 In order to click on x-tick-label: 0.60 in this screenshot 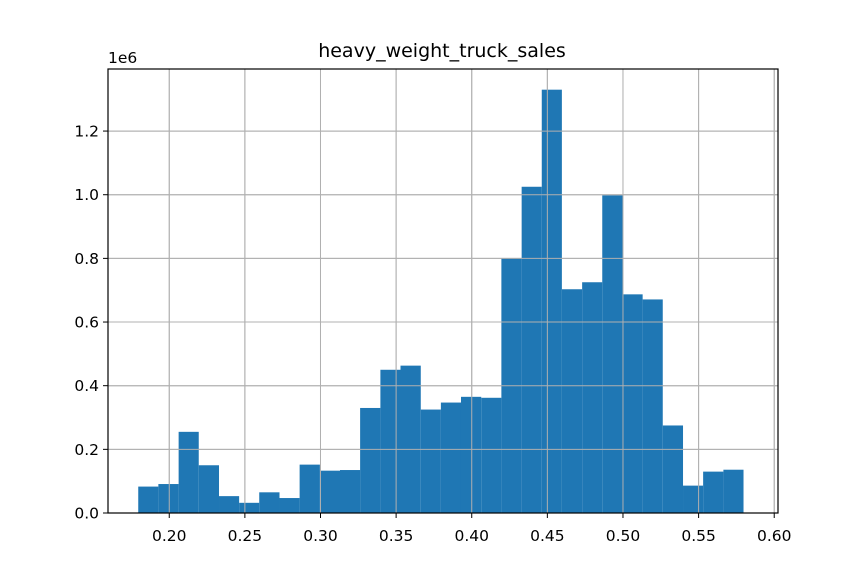, I will do `click(774, 536)`.